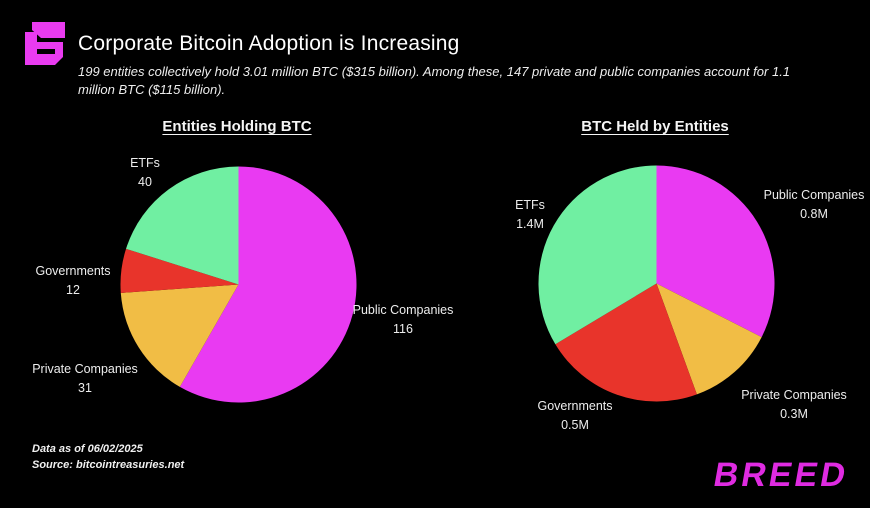 The image size is (870, 508). What do you see at coordinates (781, 475) in the screenshot?
I see `breed-wordmark: BREED` at bounding box center [781, 475].